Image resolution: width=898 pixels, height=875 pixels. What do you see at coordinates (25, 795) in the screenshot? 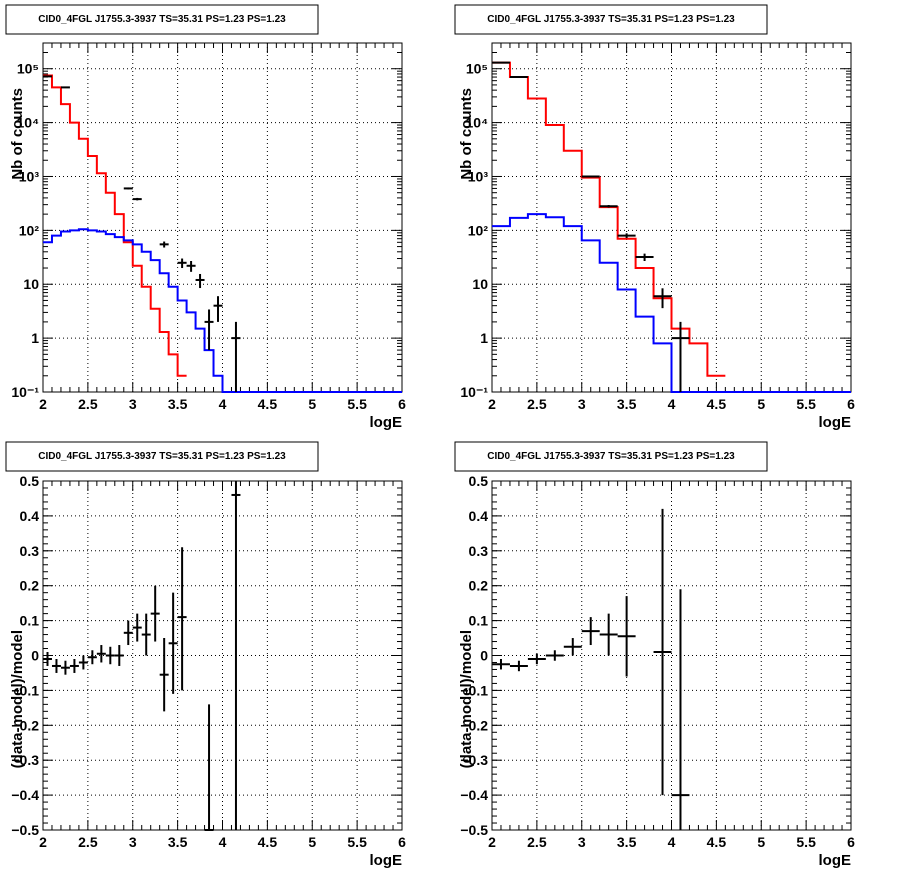
I see `y-tick-label: −0.4` at bounding box center [25, 795].